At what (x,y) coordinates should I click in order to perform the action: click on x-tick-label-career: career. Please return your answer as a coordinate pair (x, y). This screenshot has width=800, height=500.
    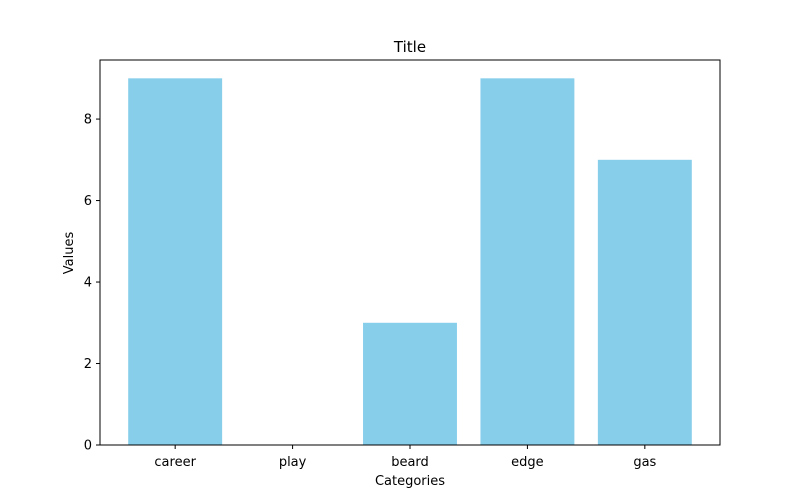
    Looking at the image, I should click on (175, 462).